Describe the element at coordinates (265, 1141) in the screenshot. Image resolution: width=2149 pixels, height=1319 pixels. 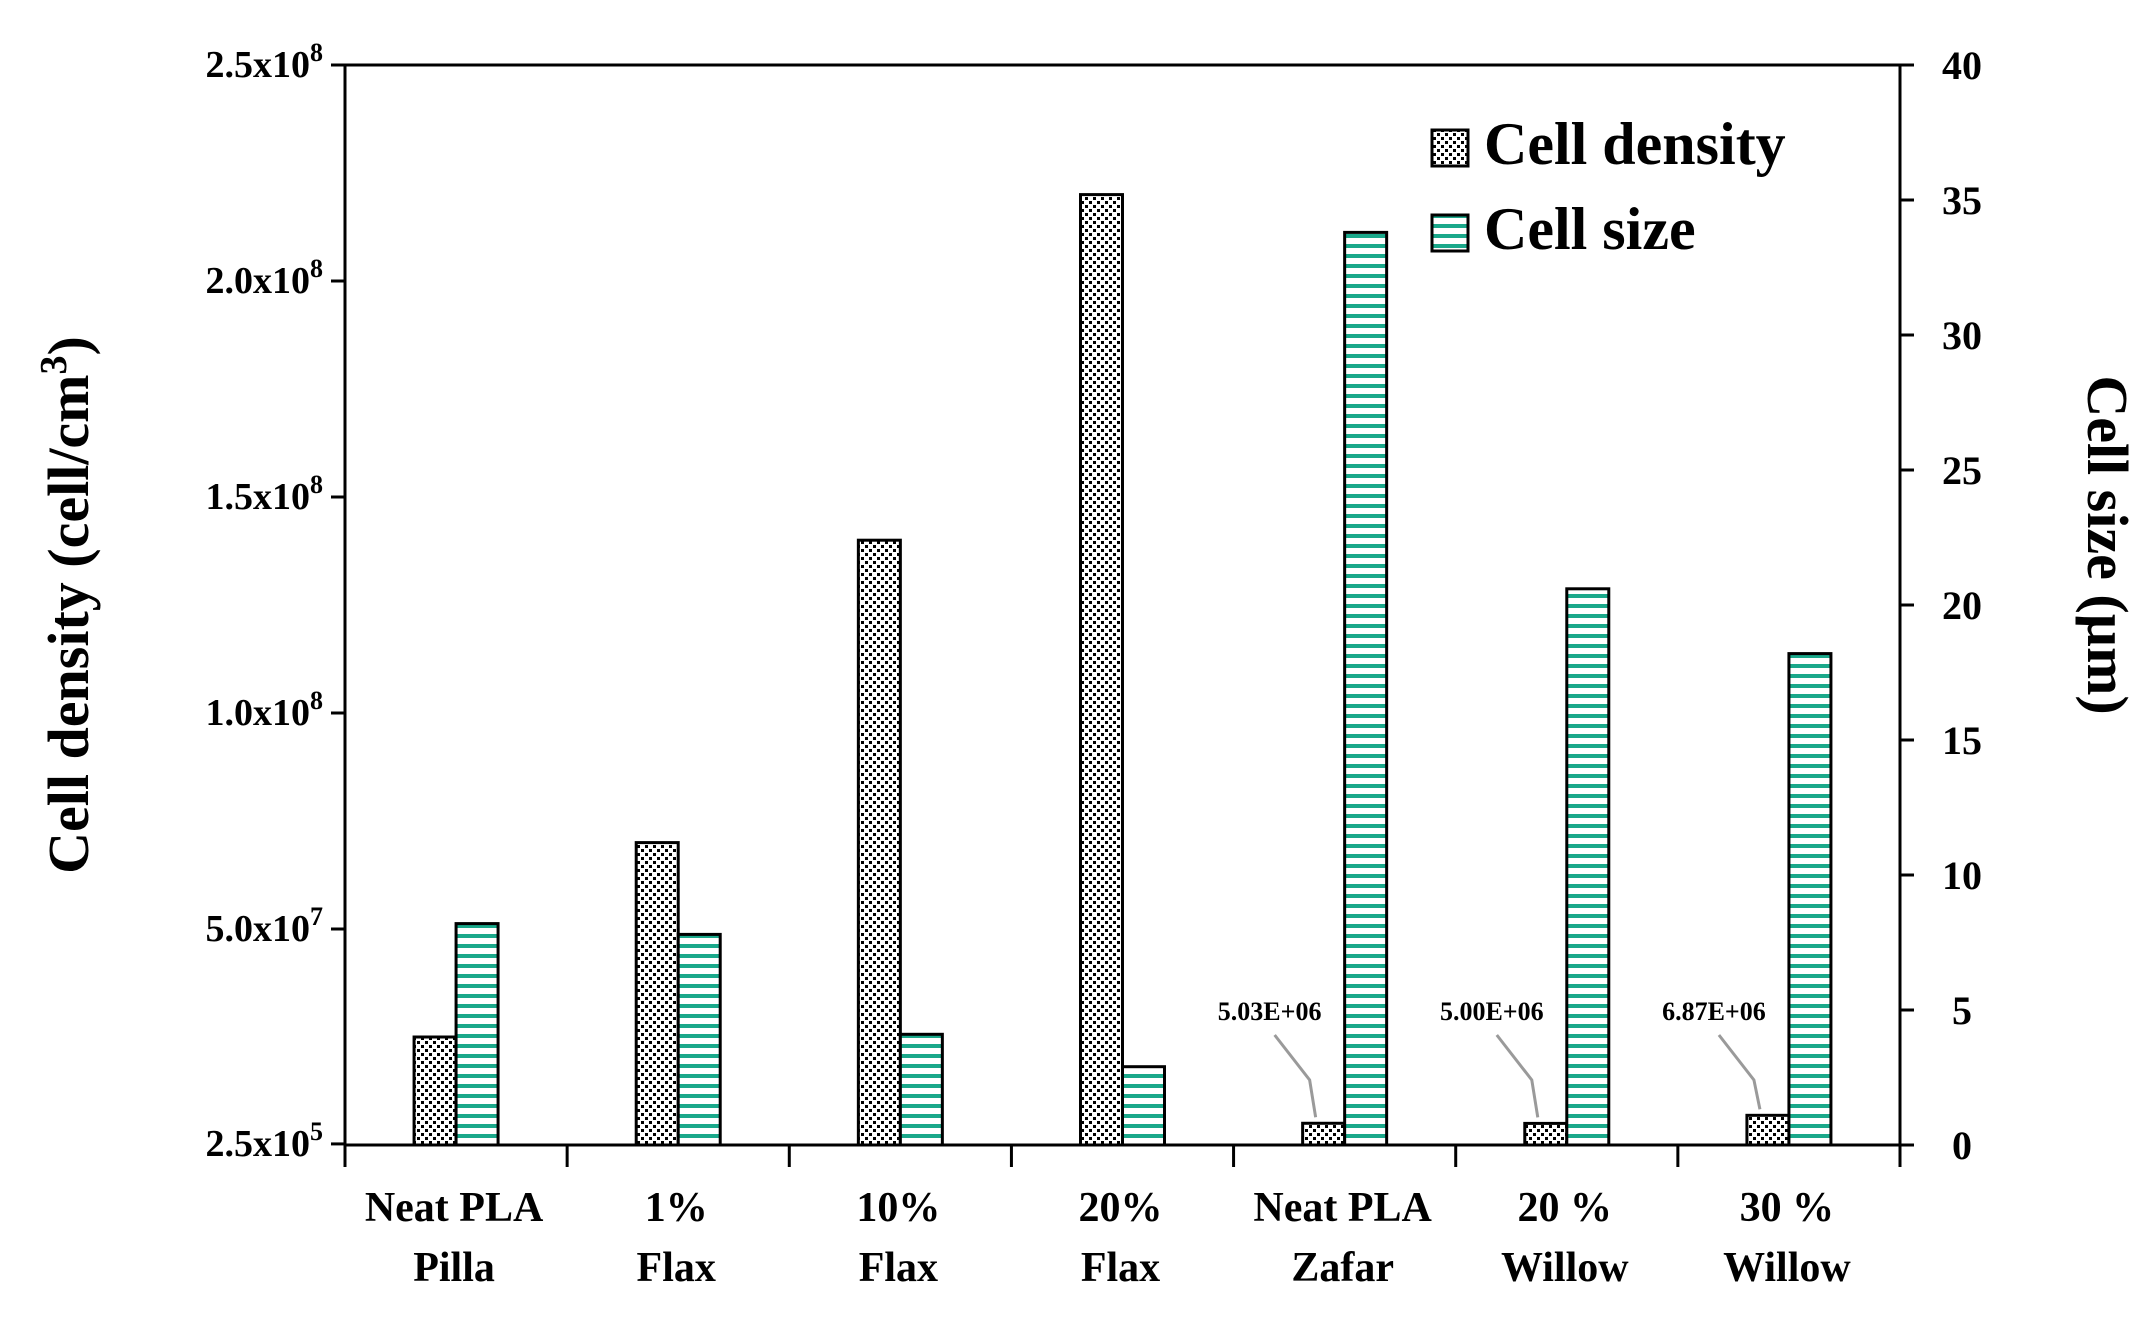
I see `left-axis-tick-label: 2.5x10⁵` at that location.